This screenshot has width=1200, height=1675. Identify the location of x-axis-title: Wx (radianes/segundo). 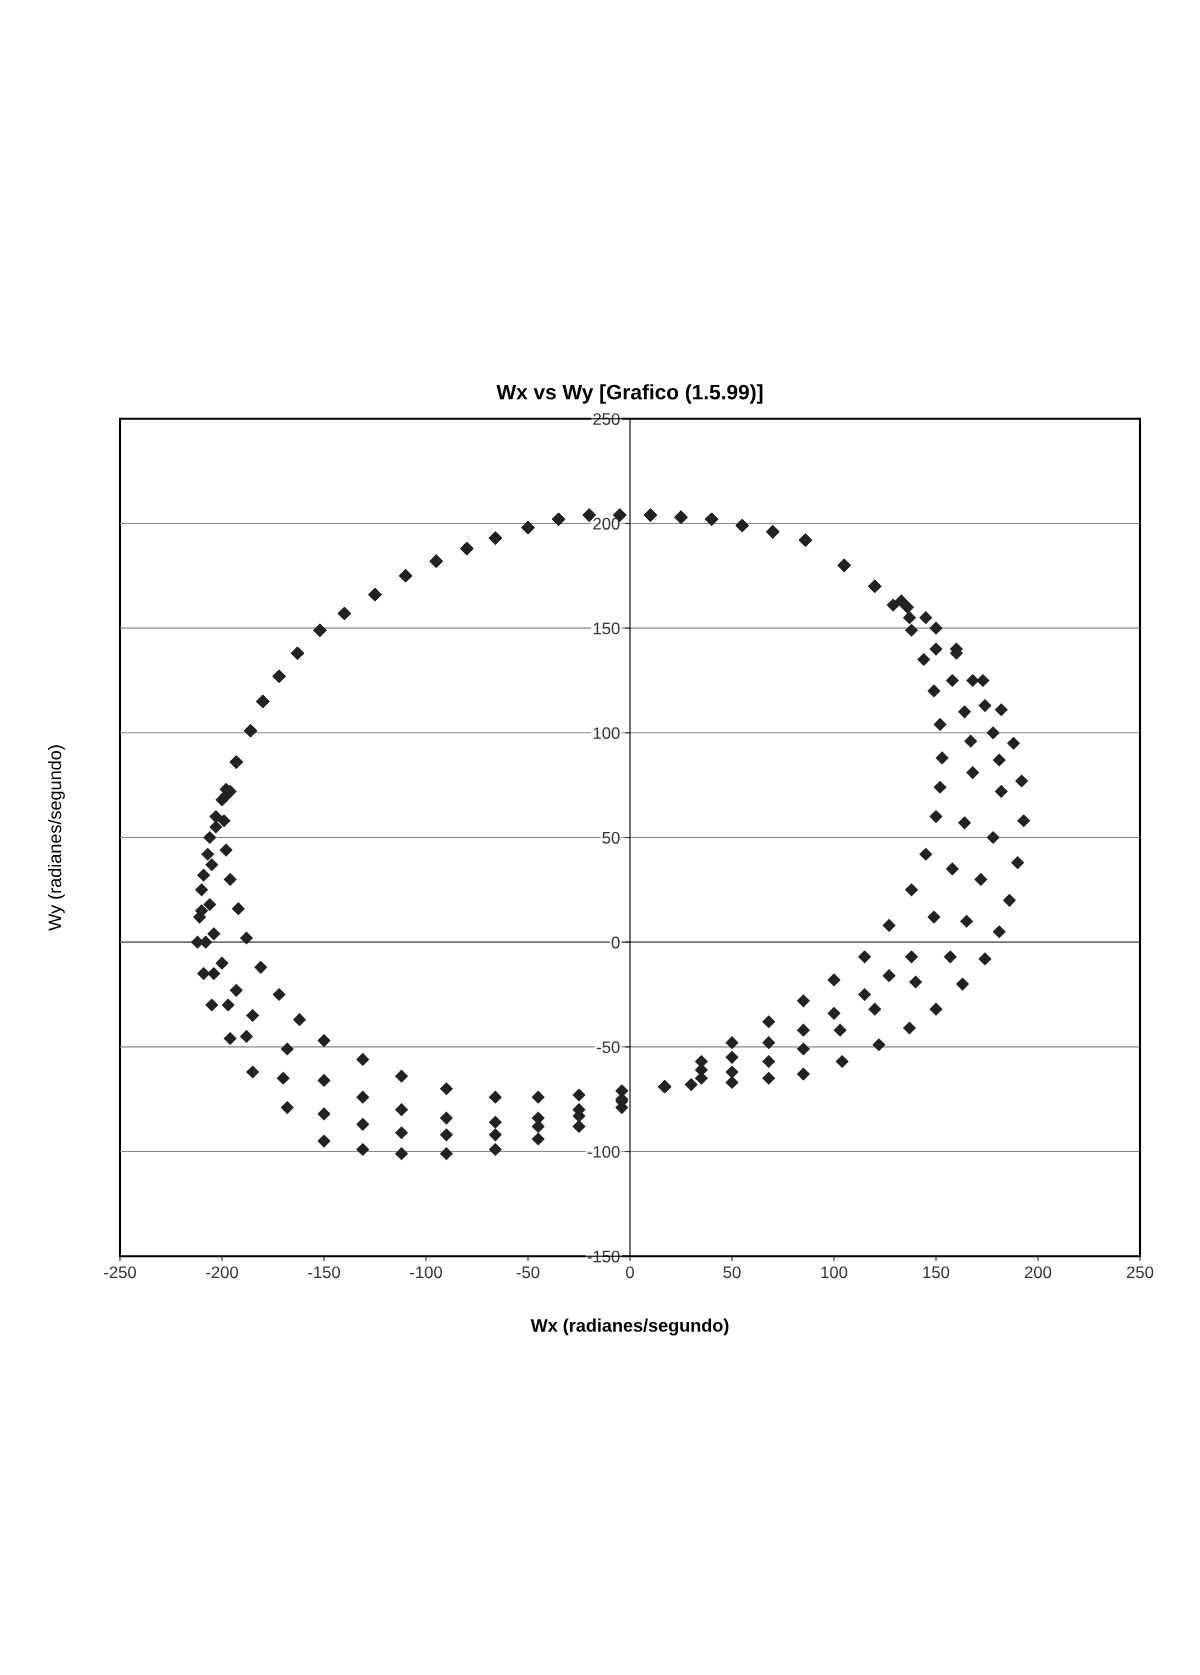
(629, 1327).